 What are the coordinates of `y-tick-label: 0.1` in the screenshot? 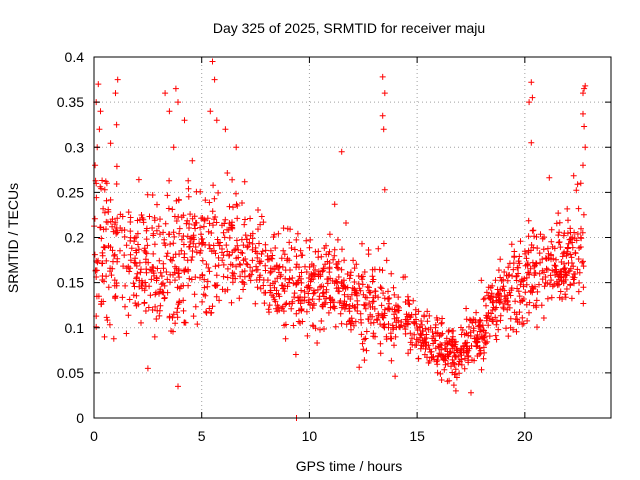 It's located at (75, 328).